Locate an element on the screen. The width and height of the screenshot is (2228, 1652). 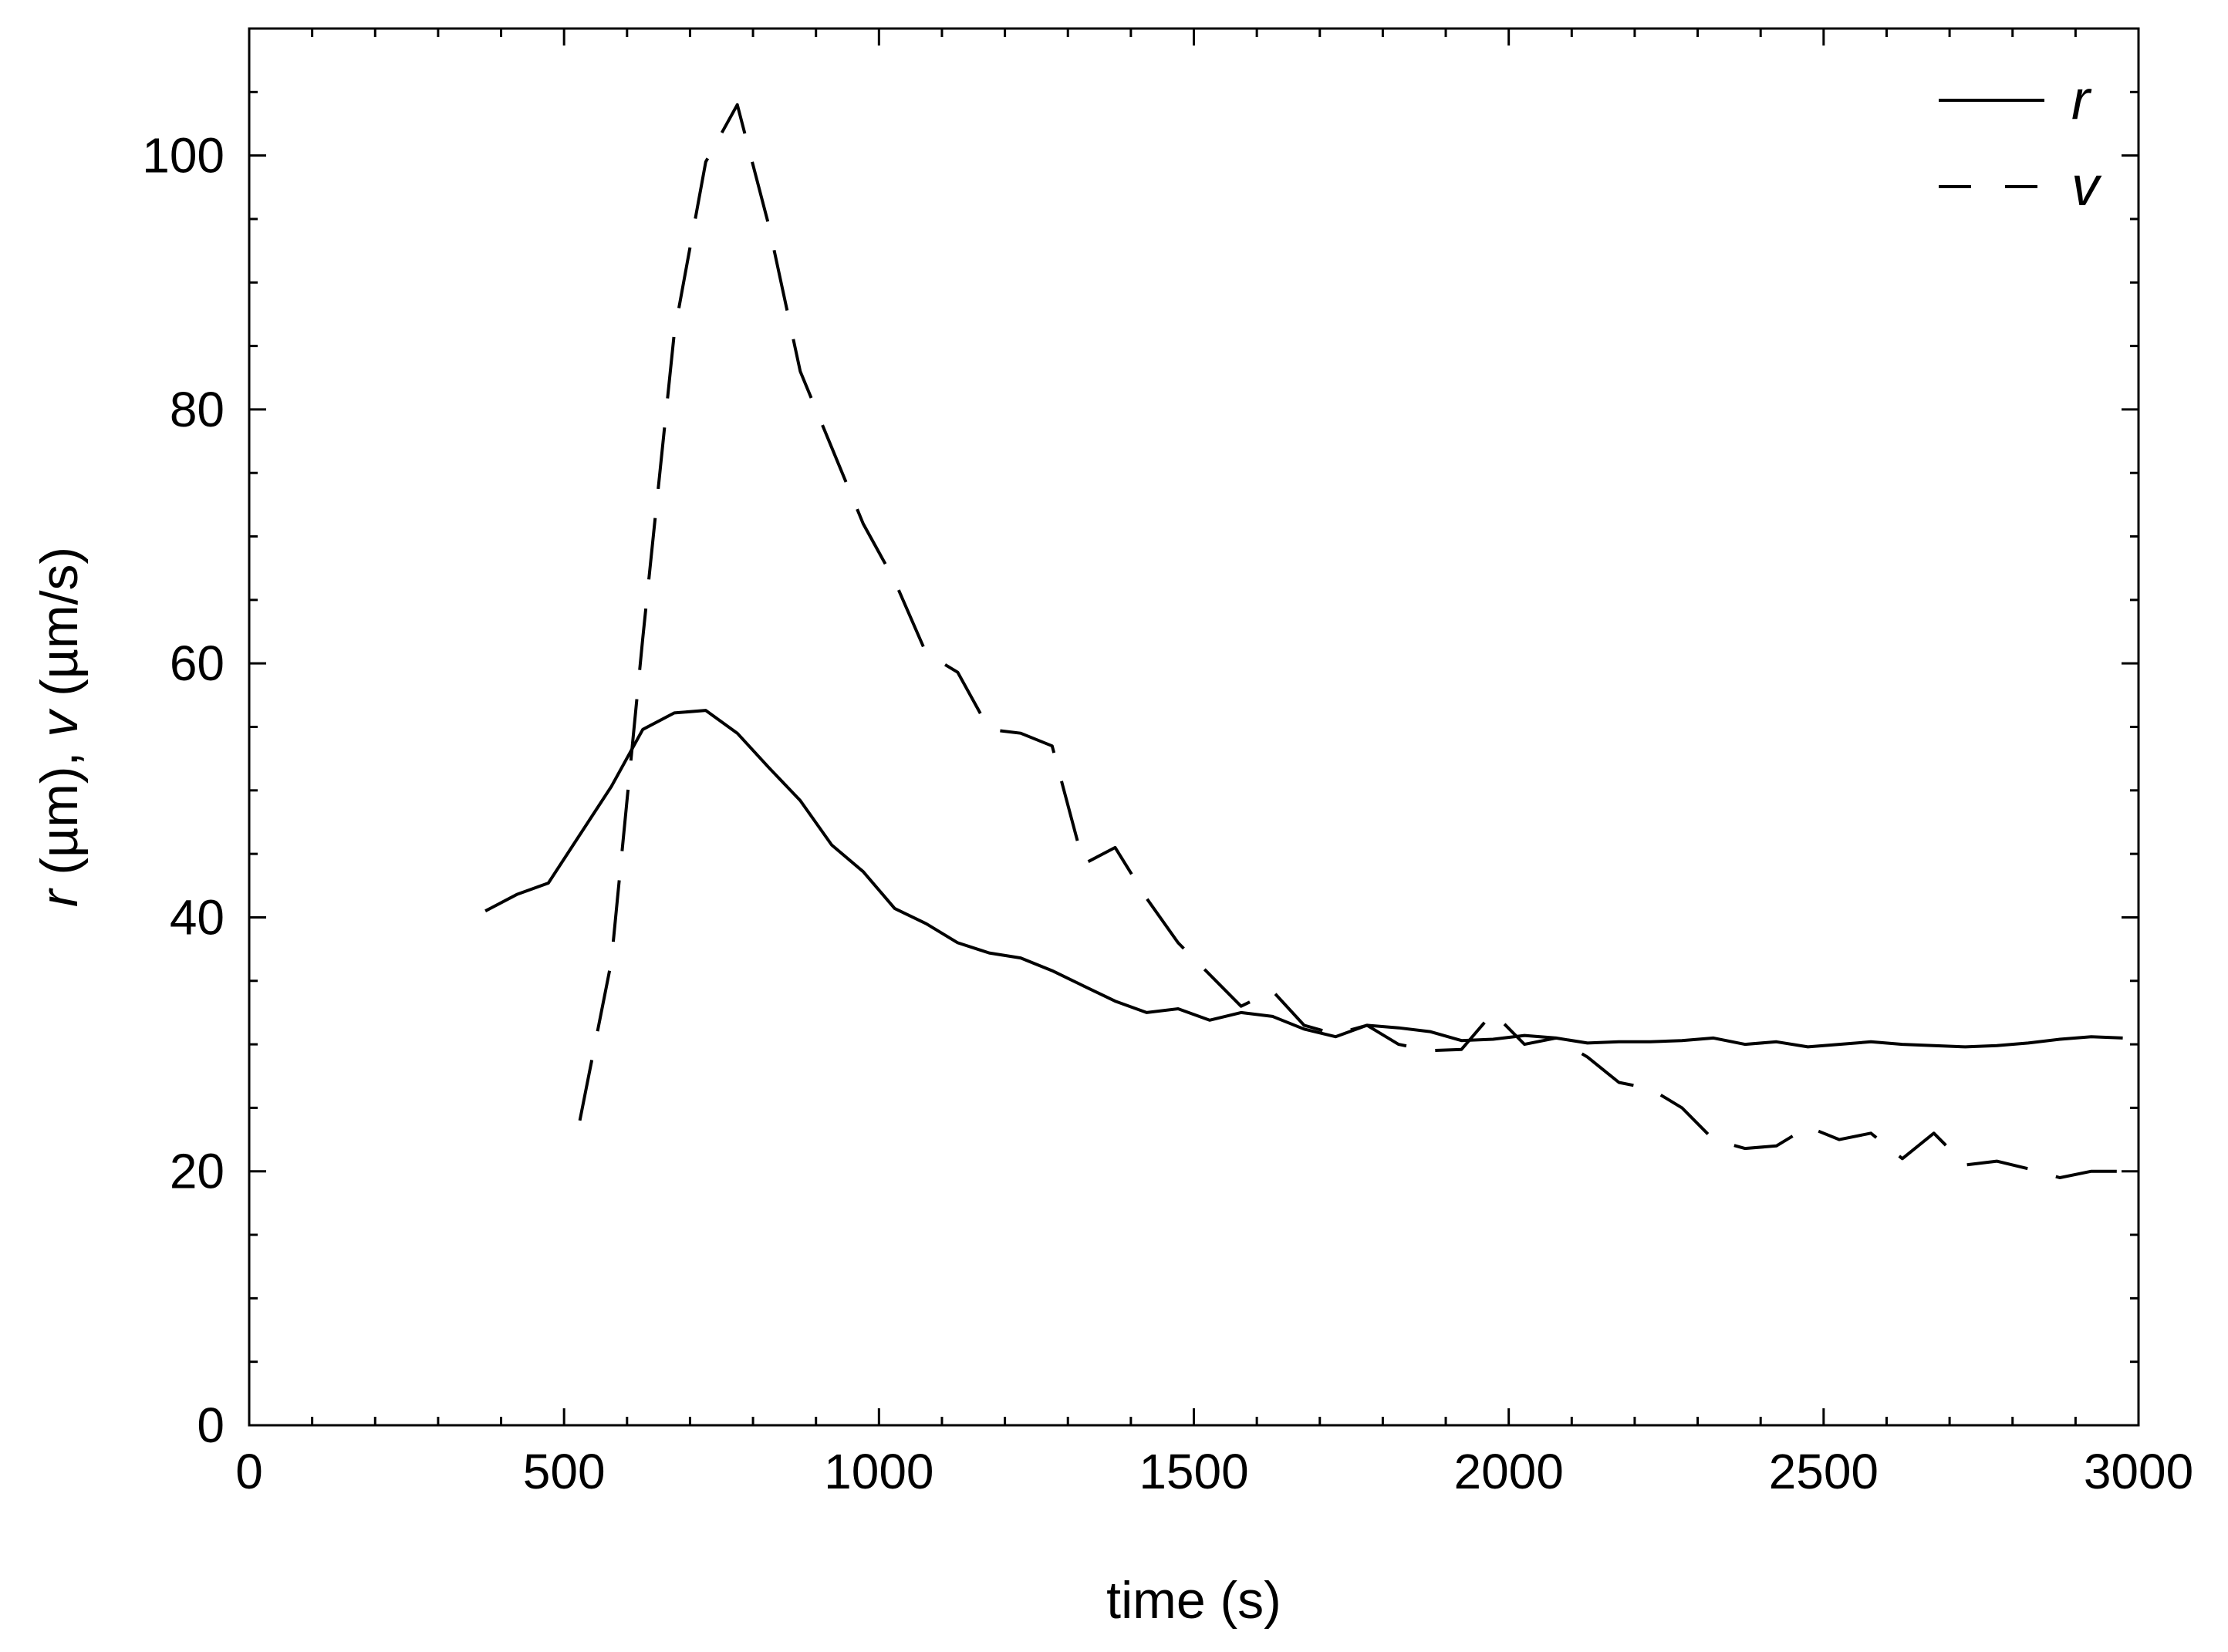
x-tick-label: 500 is located at coordinates (564, 1472).